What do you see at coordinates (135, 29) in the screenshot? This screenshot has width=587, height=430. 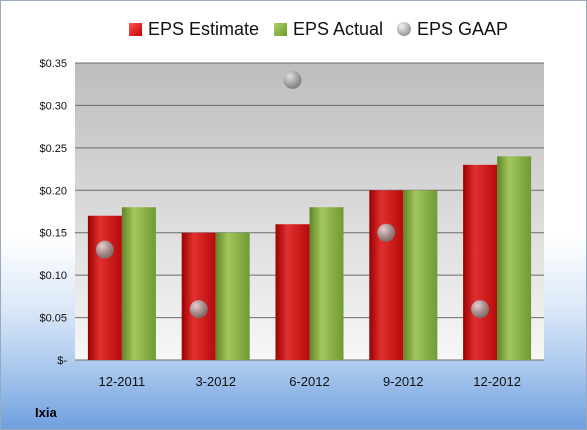 I see `legend-swatch-eps-estimate` at bounding box center [135, 29].